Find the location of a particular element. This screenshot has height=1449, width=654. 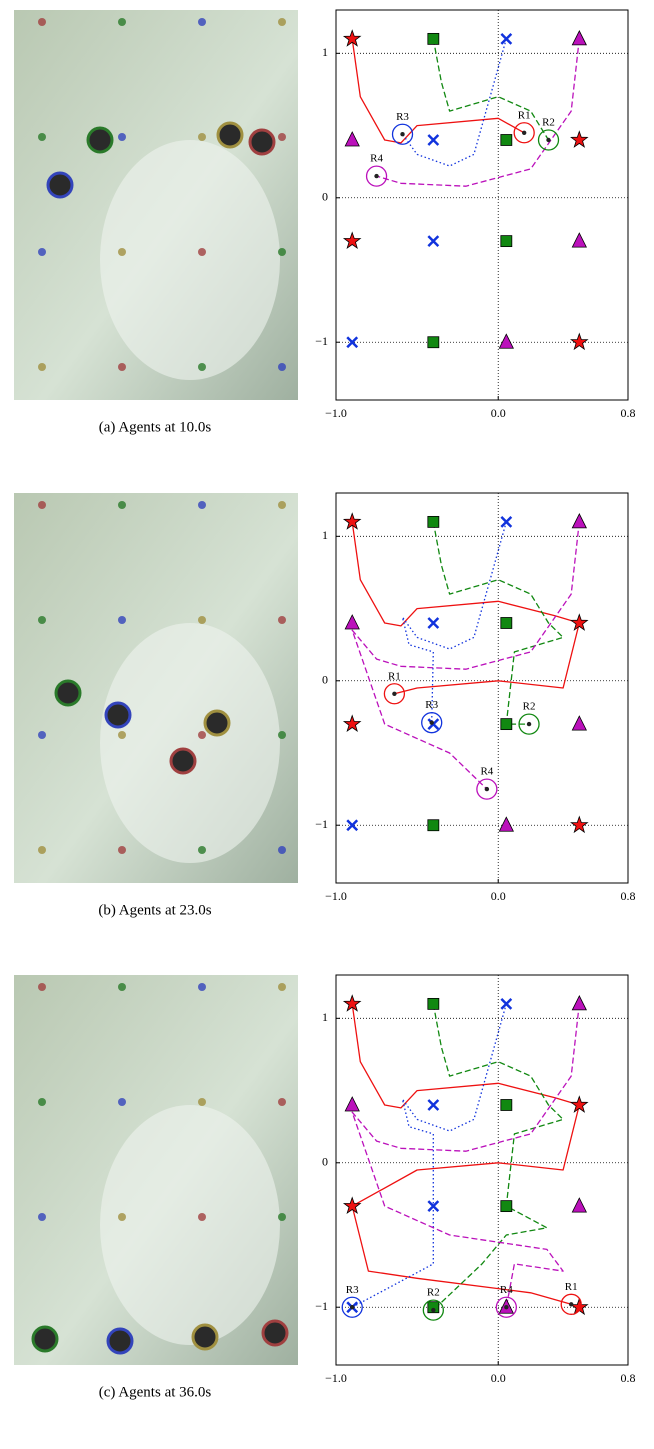

x-tick-label: 0.0 is located at coordinates (498, 1378).